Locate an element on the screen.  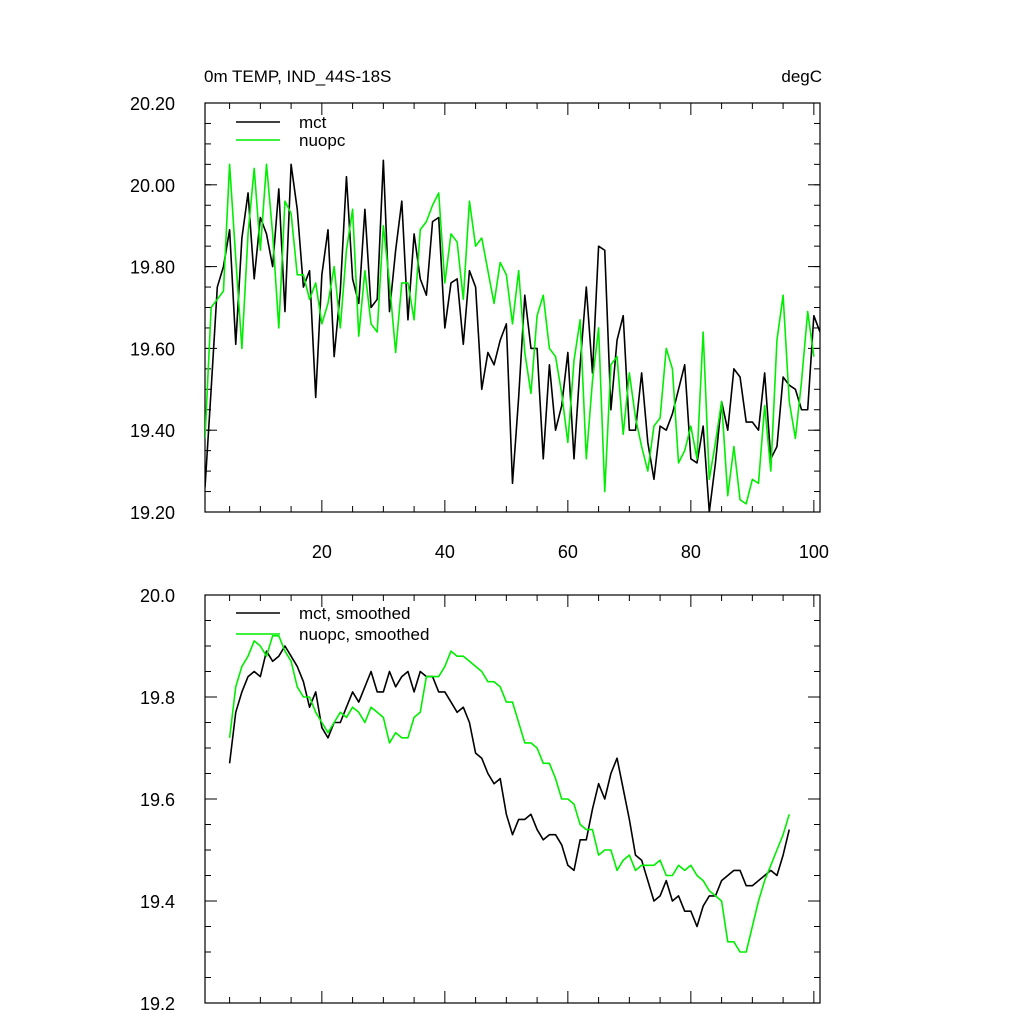
legend-label: nuopc is located at coordinates (322, 140).